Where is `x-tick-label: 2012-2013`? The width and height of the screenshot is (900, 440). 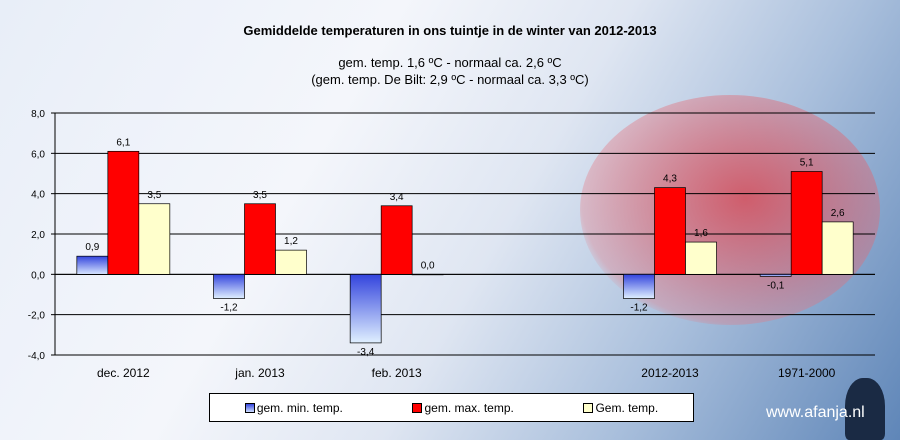
x-tick-label: 2012-2013 is located at coordinates (670, 373).